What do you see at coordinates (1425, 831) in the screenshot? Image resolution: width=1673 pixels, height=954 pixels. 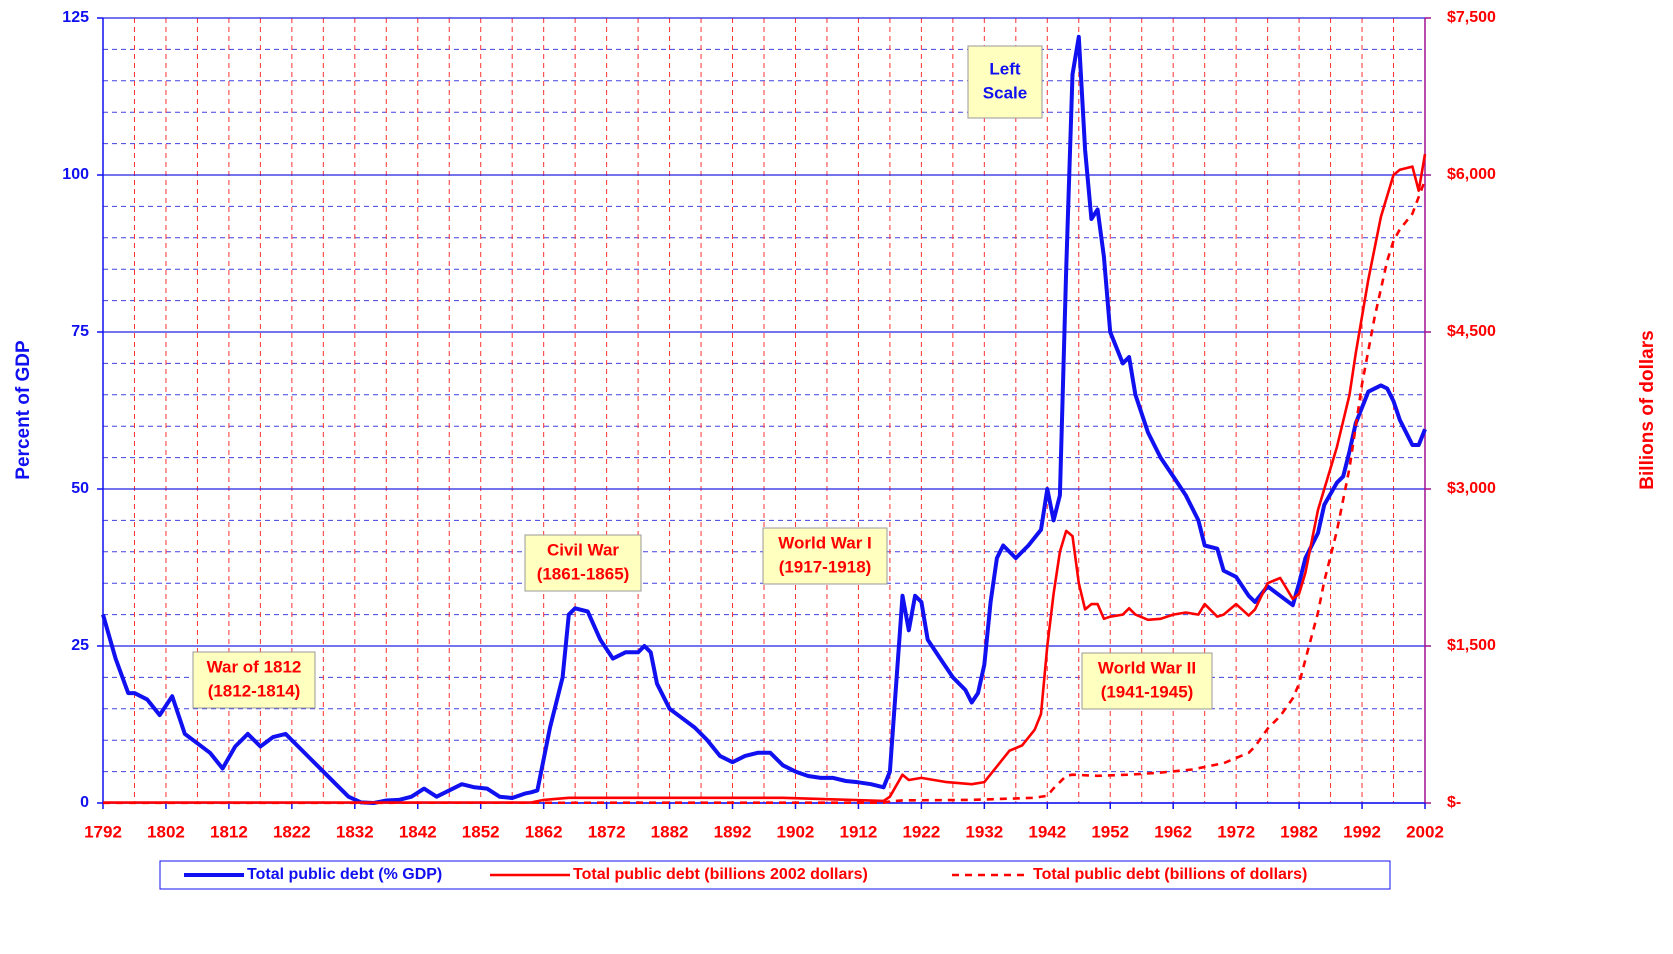 I see `x-tick-label: 2002` at bounding box center [1425, 831].